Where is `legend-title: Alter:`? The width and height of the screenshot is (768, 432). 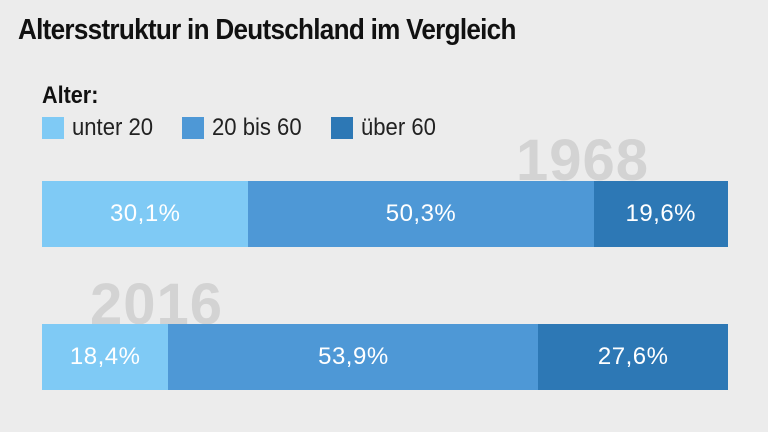 legend-title: Alter: is located at coordinates (70, 95).